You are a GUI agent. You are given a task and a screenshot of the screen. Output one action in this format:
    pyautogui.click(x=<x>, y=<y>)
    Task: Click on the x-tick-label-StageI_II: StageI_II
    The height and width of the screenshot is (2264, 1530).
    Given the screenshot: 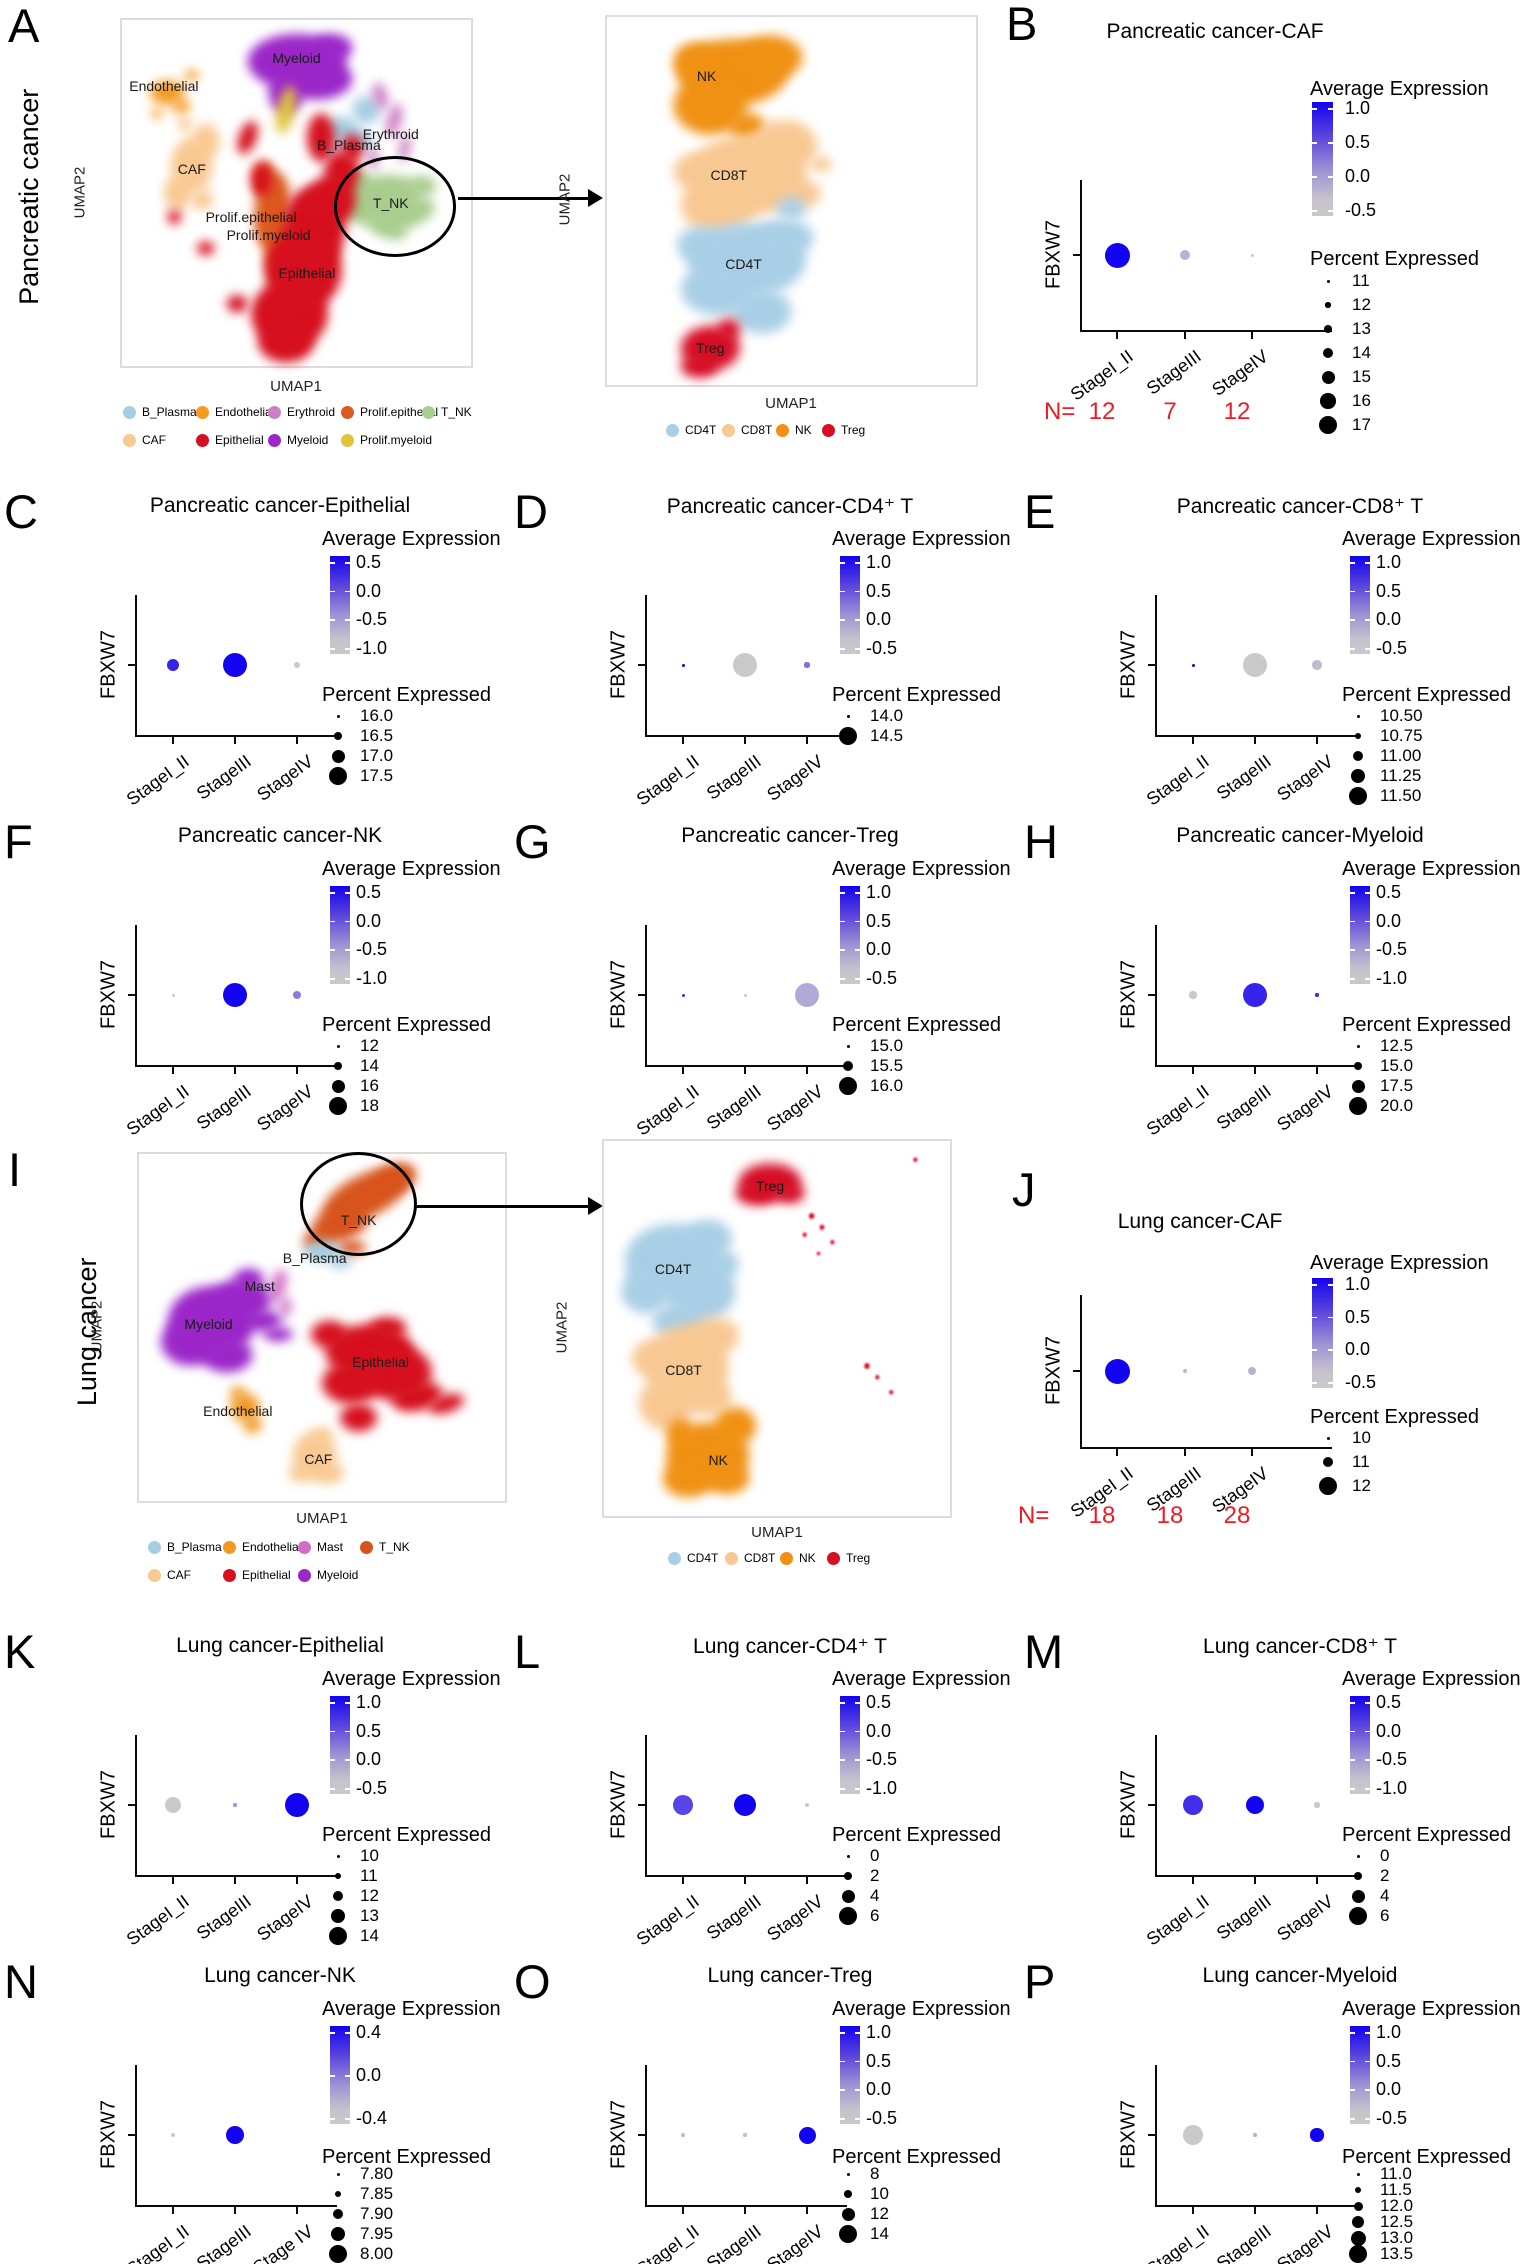 What is the action you would take?
    pyautogui.click(x=667, y=2242)
    